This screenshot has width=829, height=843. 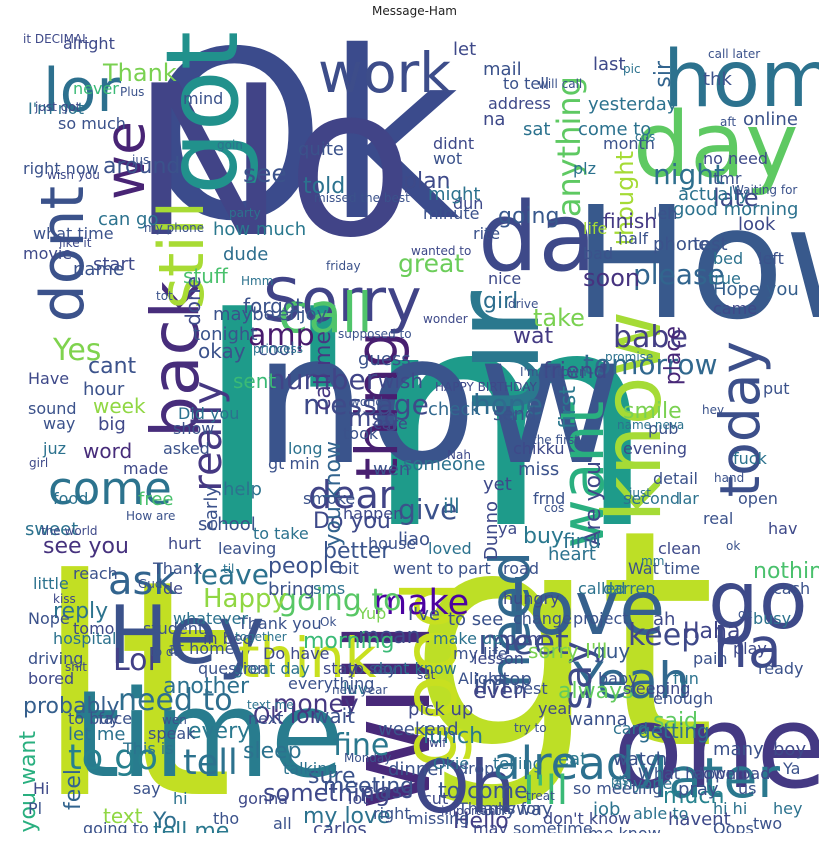 What do you see at coordinates (757, 224) in the screenshot?
I see `word-181: look` at bounding box center [757, 224].